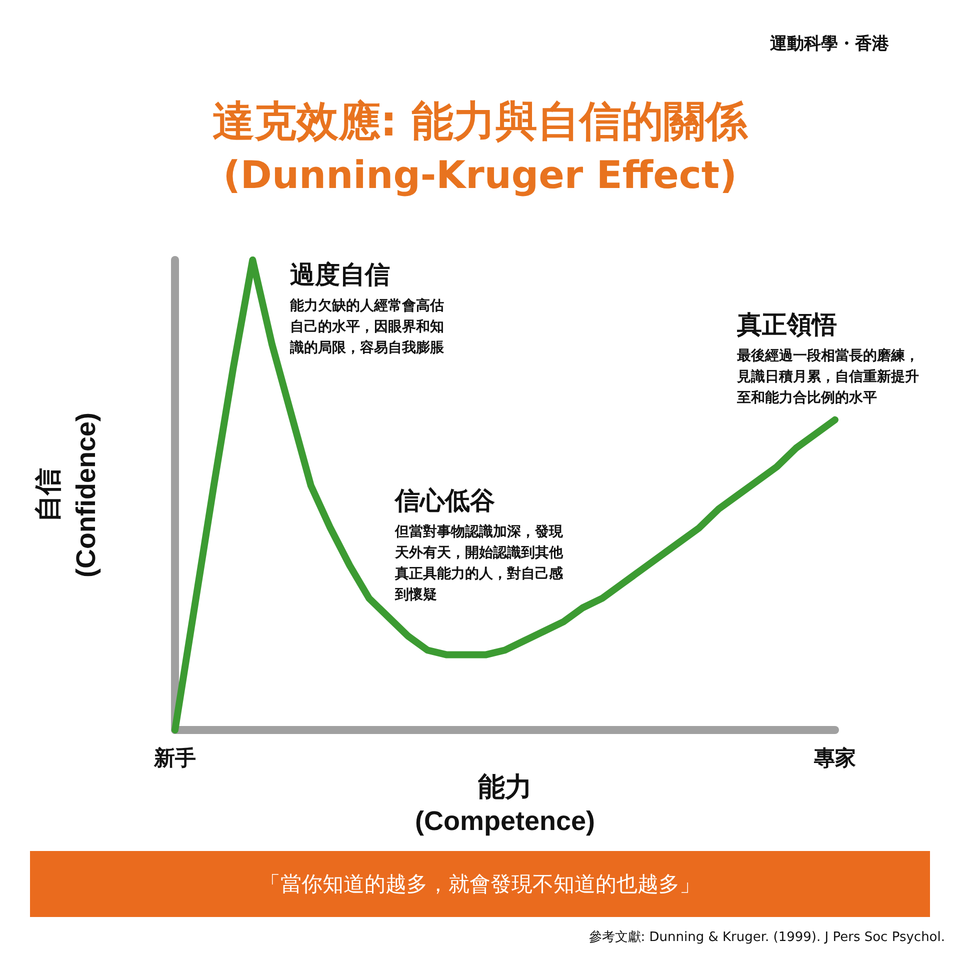 The width and height of the screenshot is (960, 960). Describe the element at coordinates (830, 44) in the screenshot. I see `text: 運動科學・香港` at that location.